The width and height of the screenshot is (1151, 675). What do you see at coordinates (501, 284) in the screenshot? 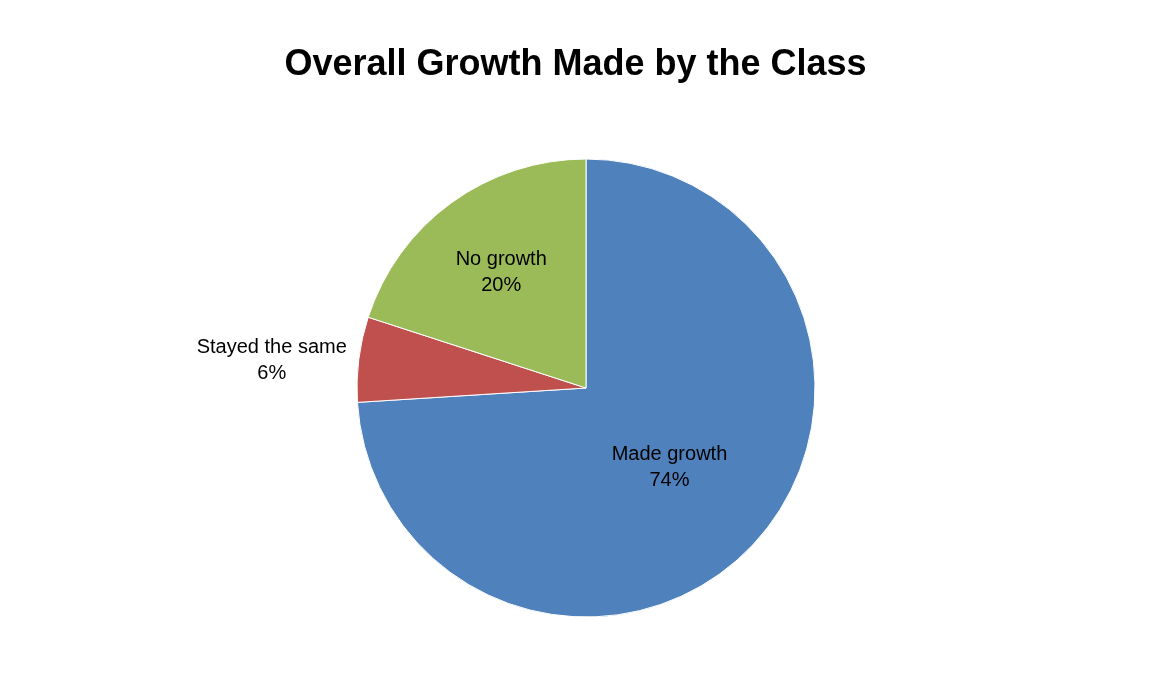
I see `data-label: 20%` at bounding box center [501, 284].